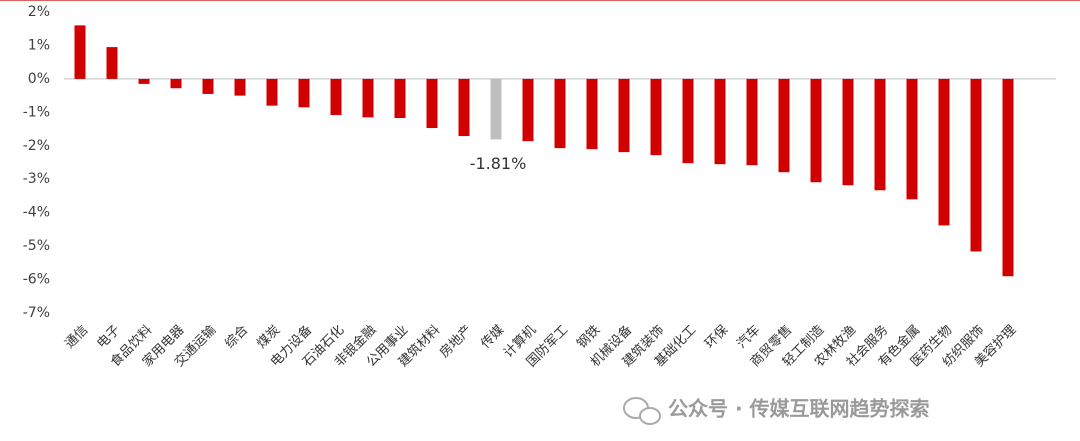 The height and width of the screenshot is (441, 1080). What do you see at coordinates (36, 112) in the screenshot?
I see `y-tick-label: -1%` at bounding box center [36, 112].